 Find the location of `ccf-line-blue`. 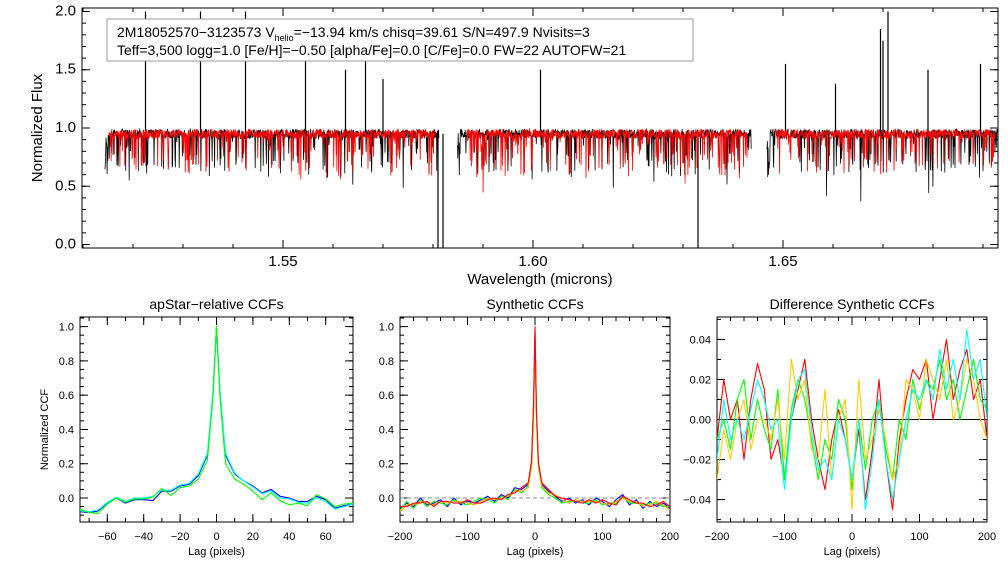

ccf-line-blue is located at coordinates (216, 420).